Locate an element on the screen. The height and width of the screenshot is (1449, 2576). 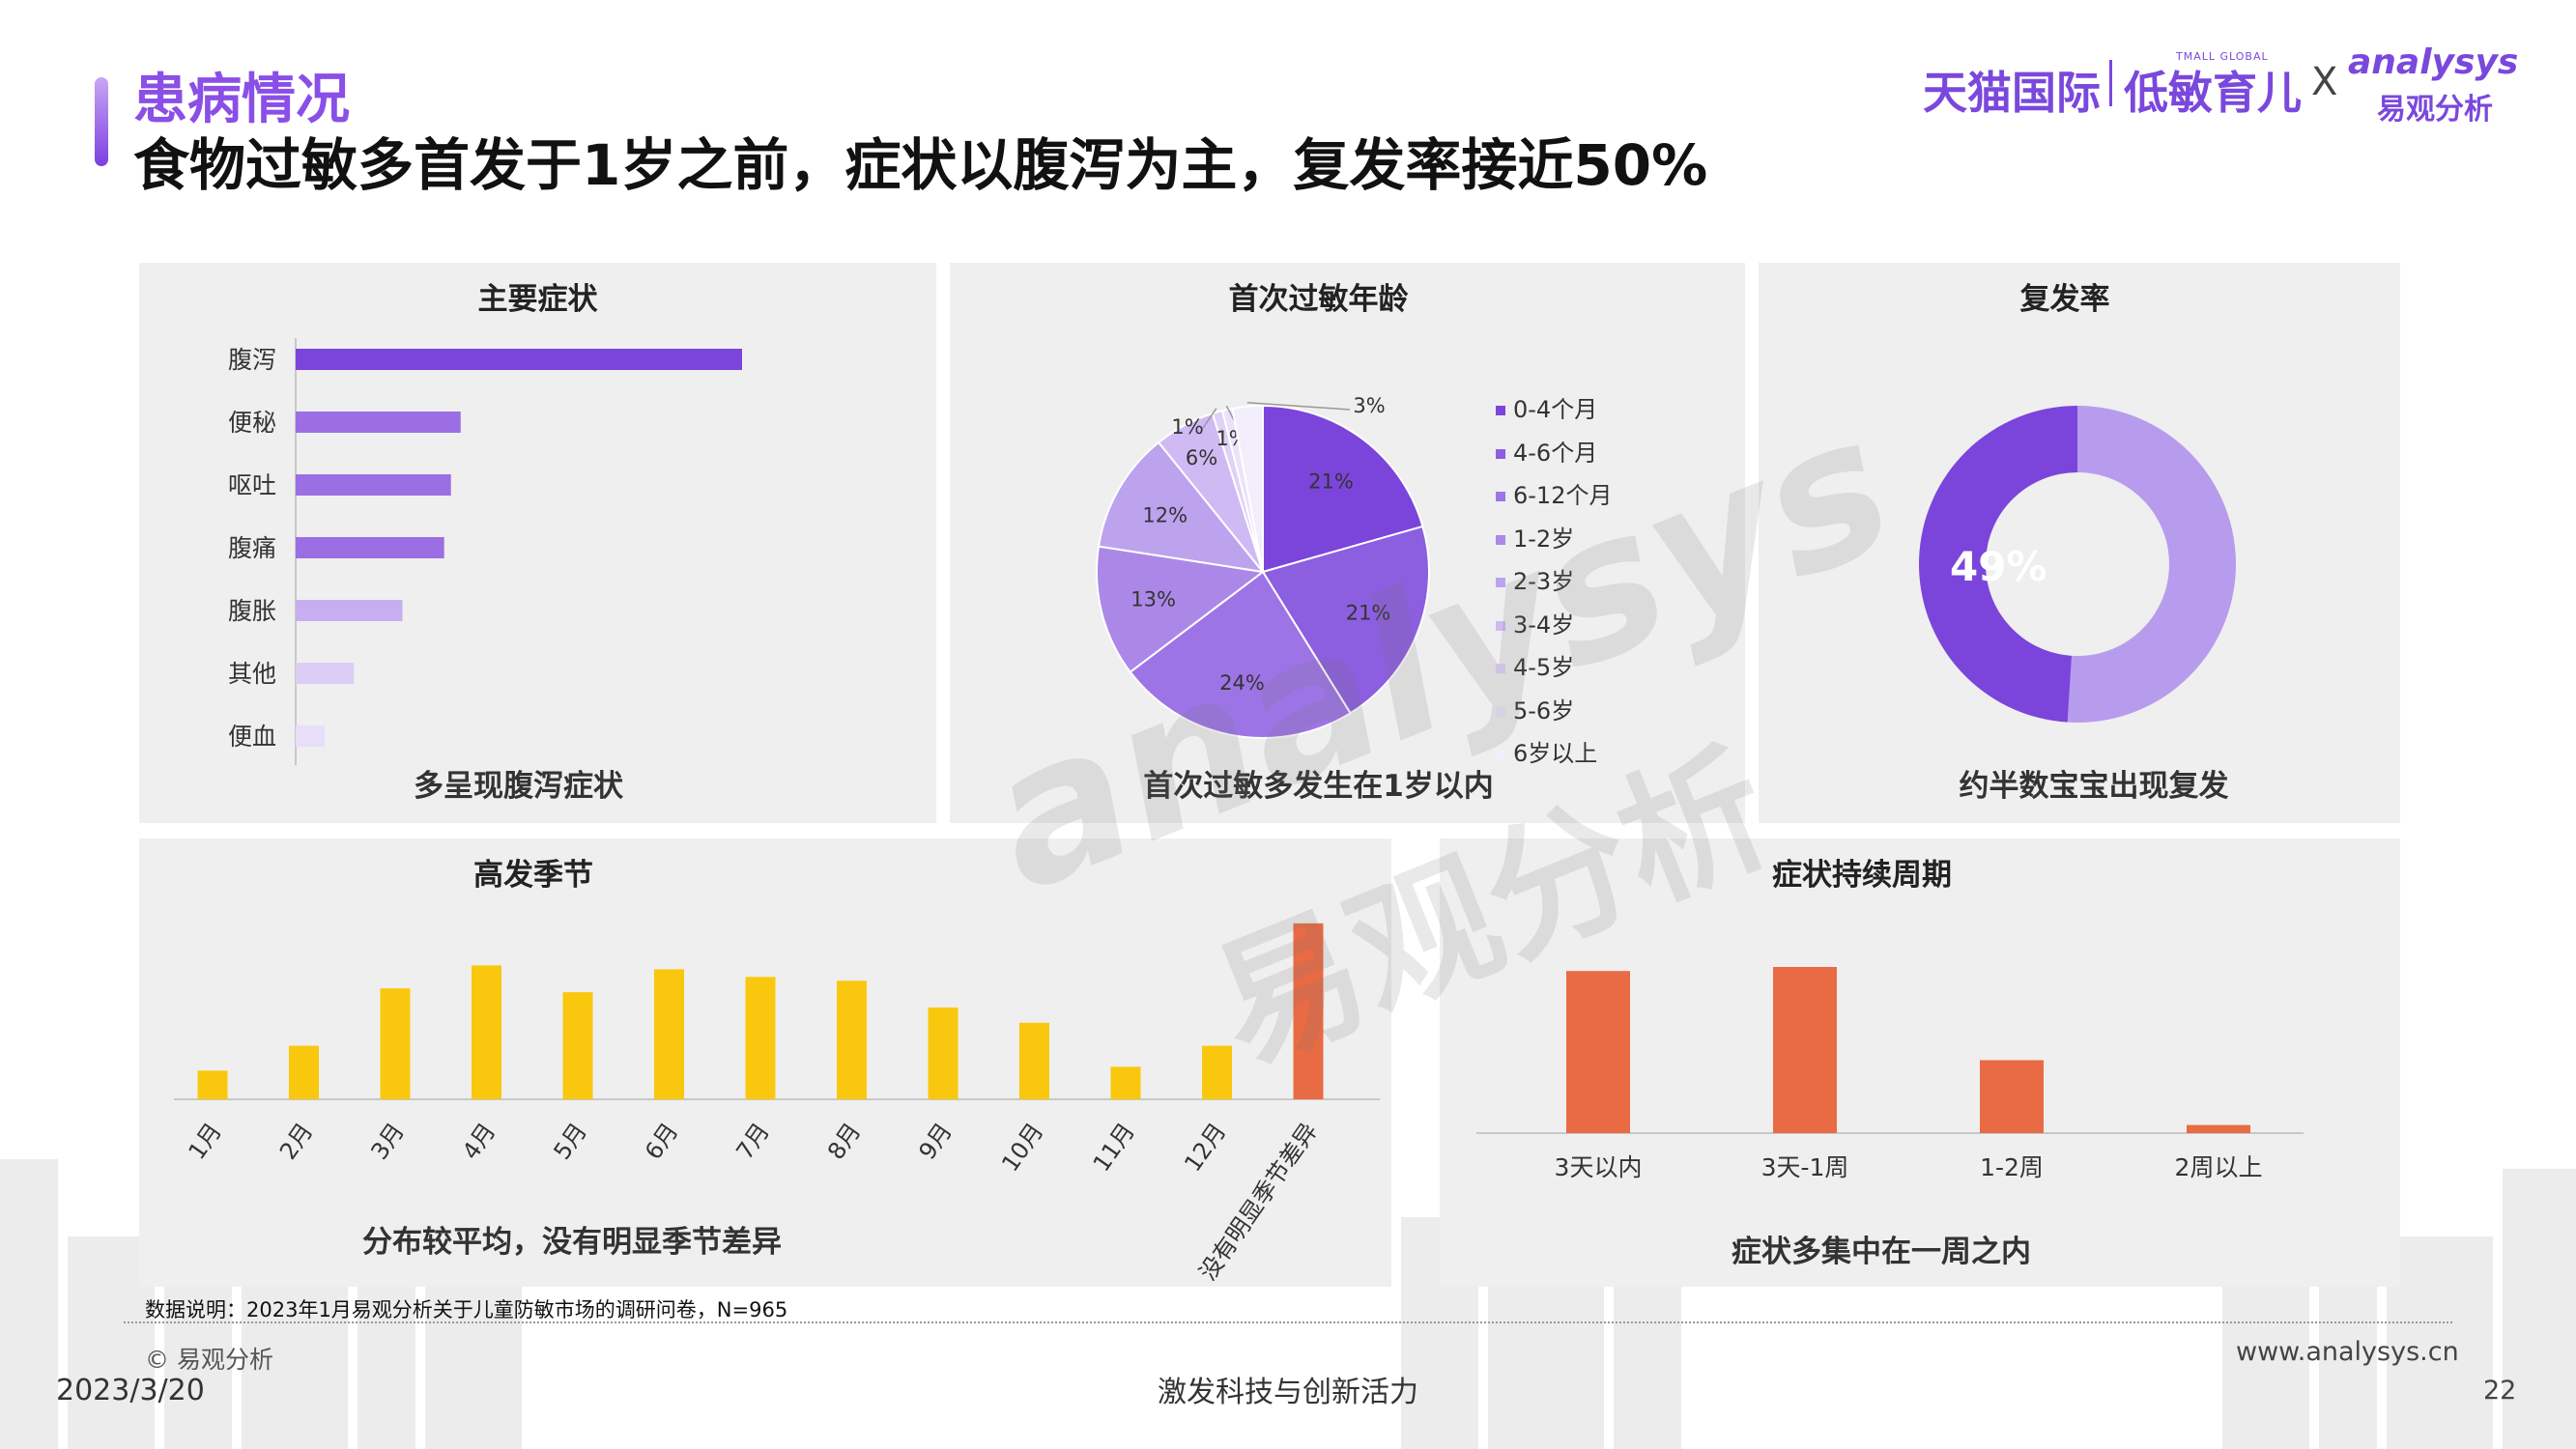
legend-item: 6-12个月 is located at coordinates (1554, 493).